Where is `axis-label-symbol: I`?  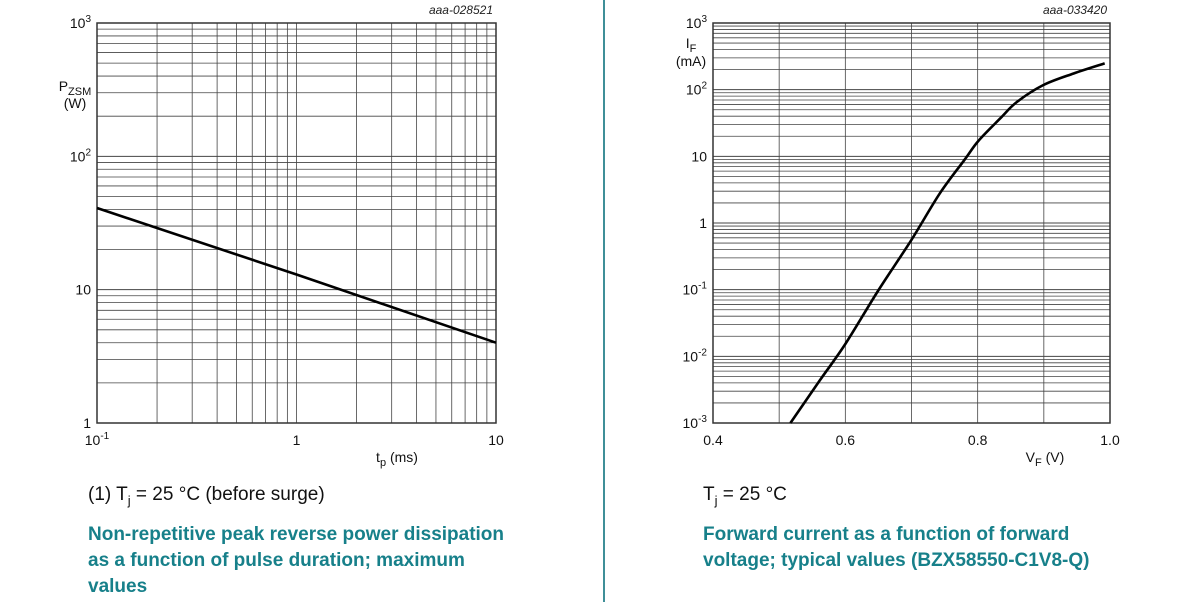
axis-label-symbol: I is located at coordinates (688, 43).